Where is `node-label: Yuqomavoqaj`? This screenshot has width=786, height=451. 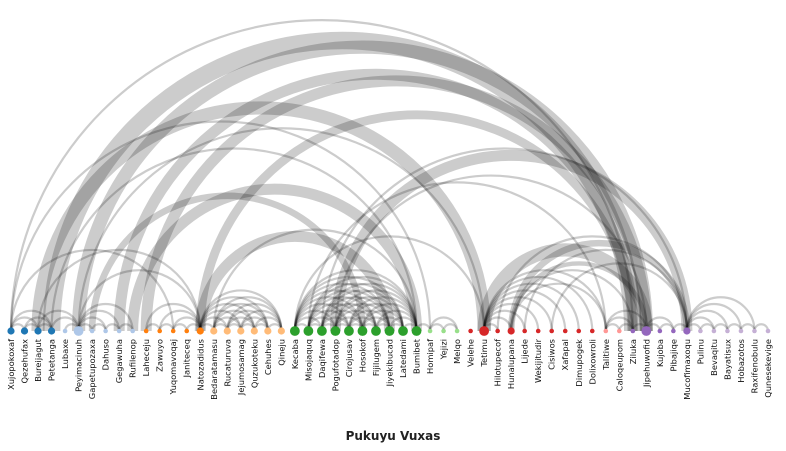 node-label: Yuqomavoqaj is located at coordinates (173, 367).